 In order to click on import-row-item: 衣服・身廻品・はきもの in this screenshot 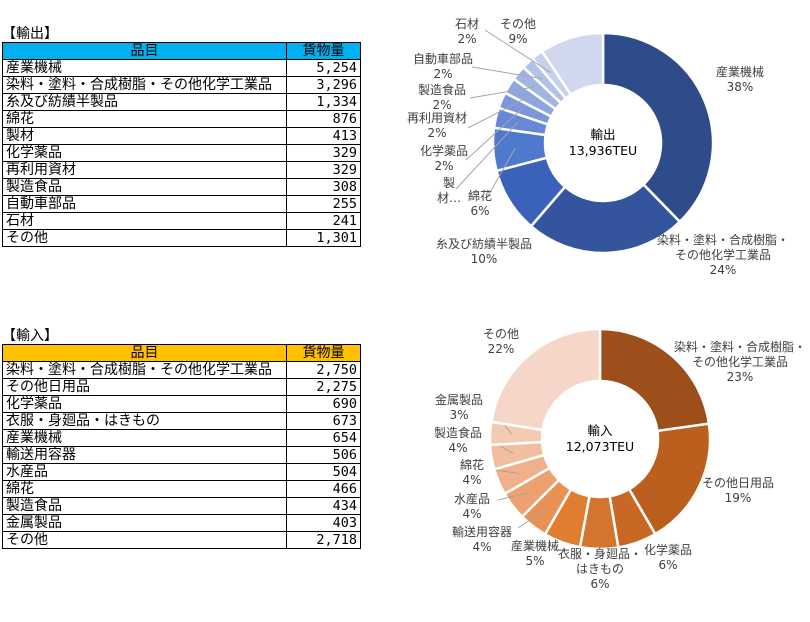, I will do `click(144, 421)`.